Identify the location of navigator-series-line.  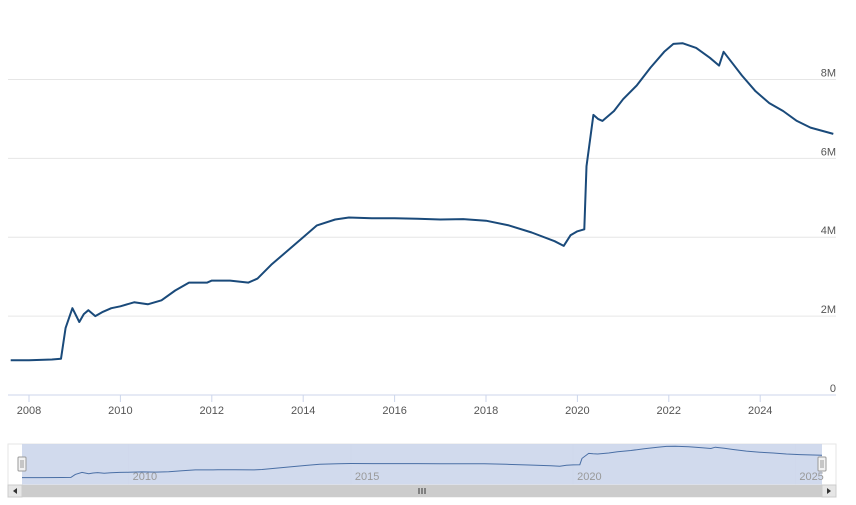
(422, 462).